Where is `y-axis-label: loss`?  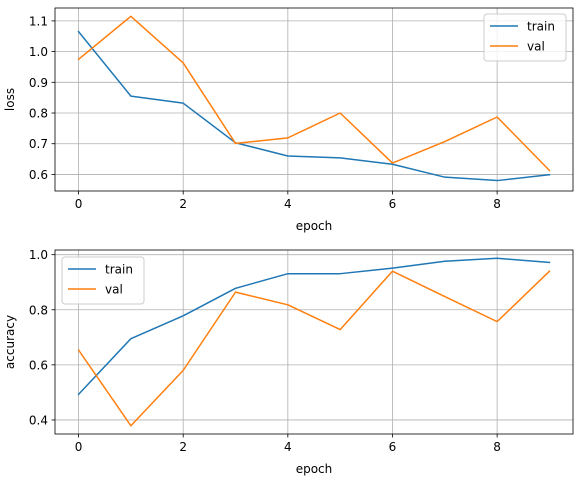 y-axis-label: loss is located at coordinates (10, 99).